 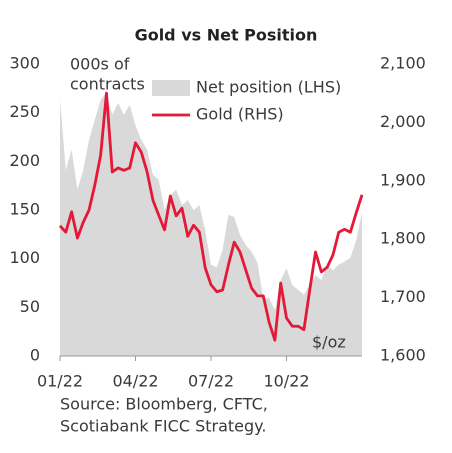 I want to click on y2-tick-label: 1,600, so click(x=403, y=355).